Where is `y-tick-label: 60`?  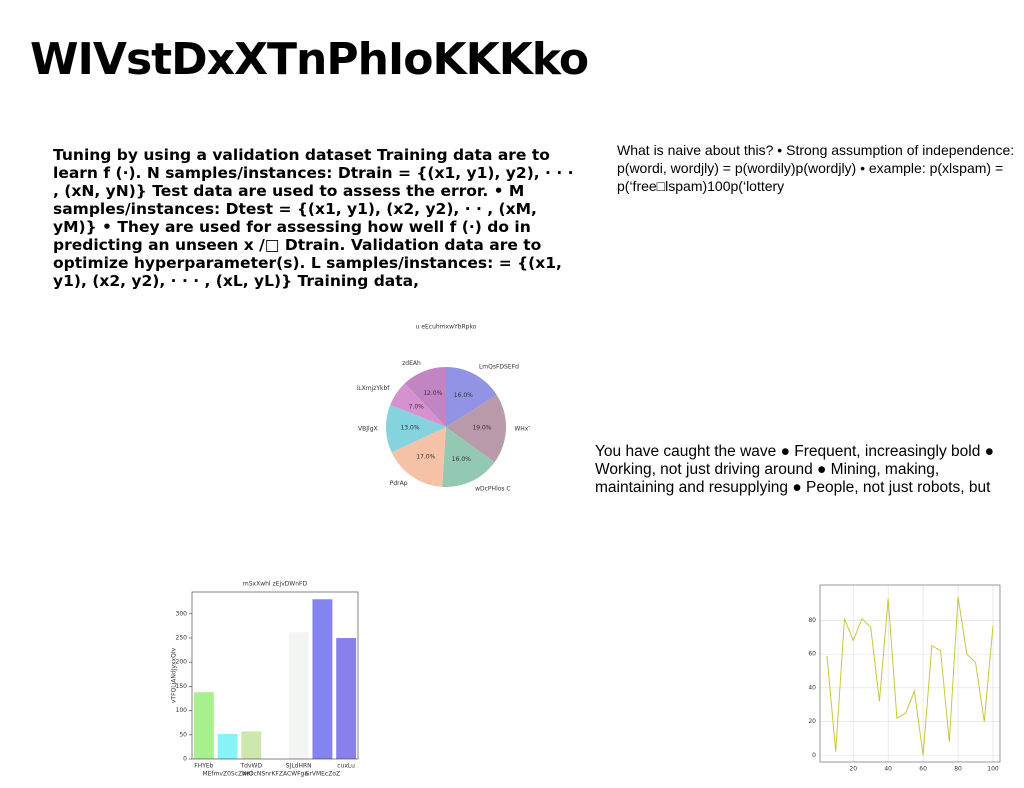
y-tick-label: 60 is located at coordinates (812, 654).